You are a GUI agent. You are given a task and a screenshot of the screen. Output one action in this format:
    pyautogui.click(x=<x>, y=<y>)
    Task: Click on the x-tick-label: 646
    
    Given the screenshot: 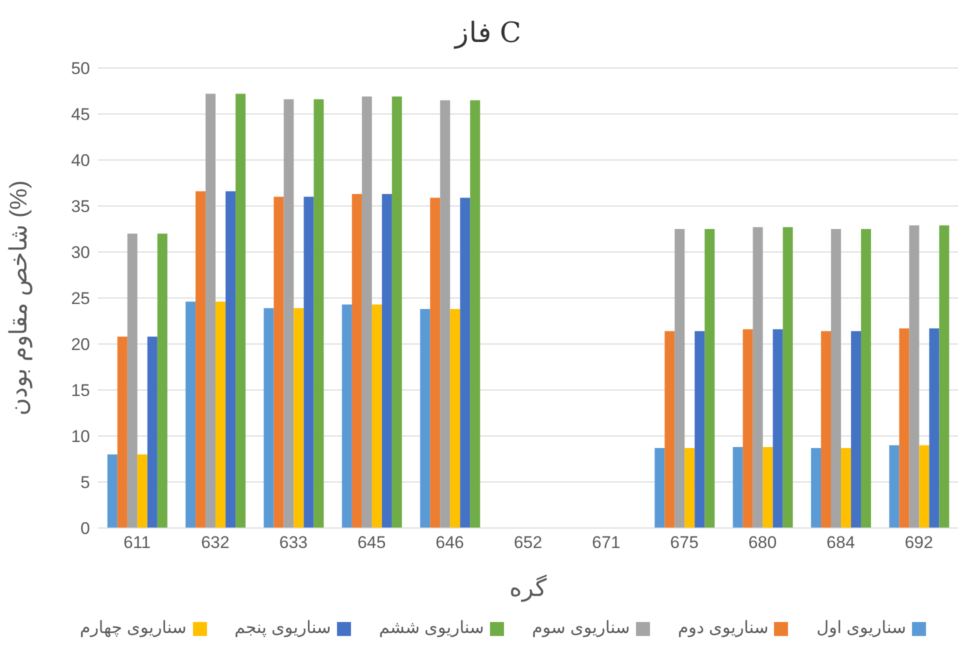 What is the action you would take?
    pyautogui.click(x=450, y=542)
    